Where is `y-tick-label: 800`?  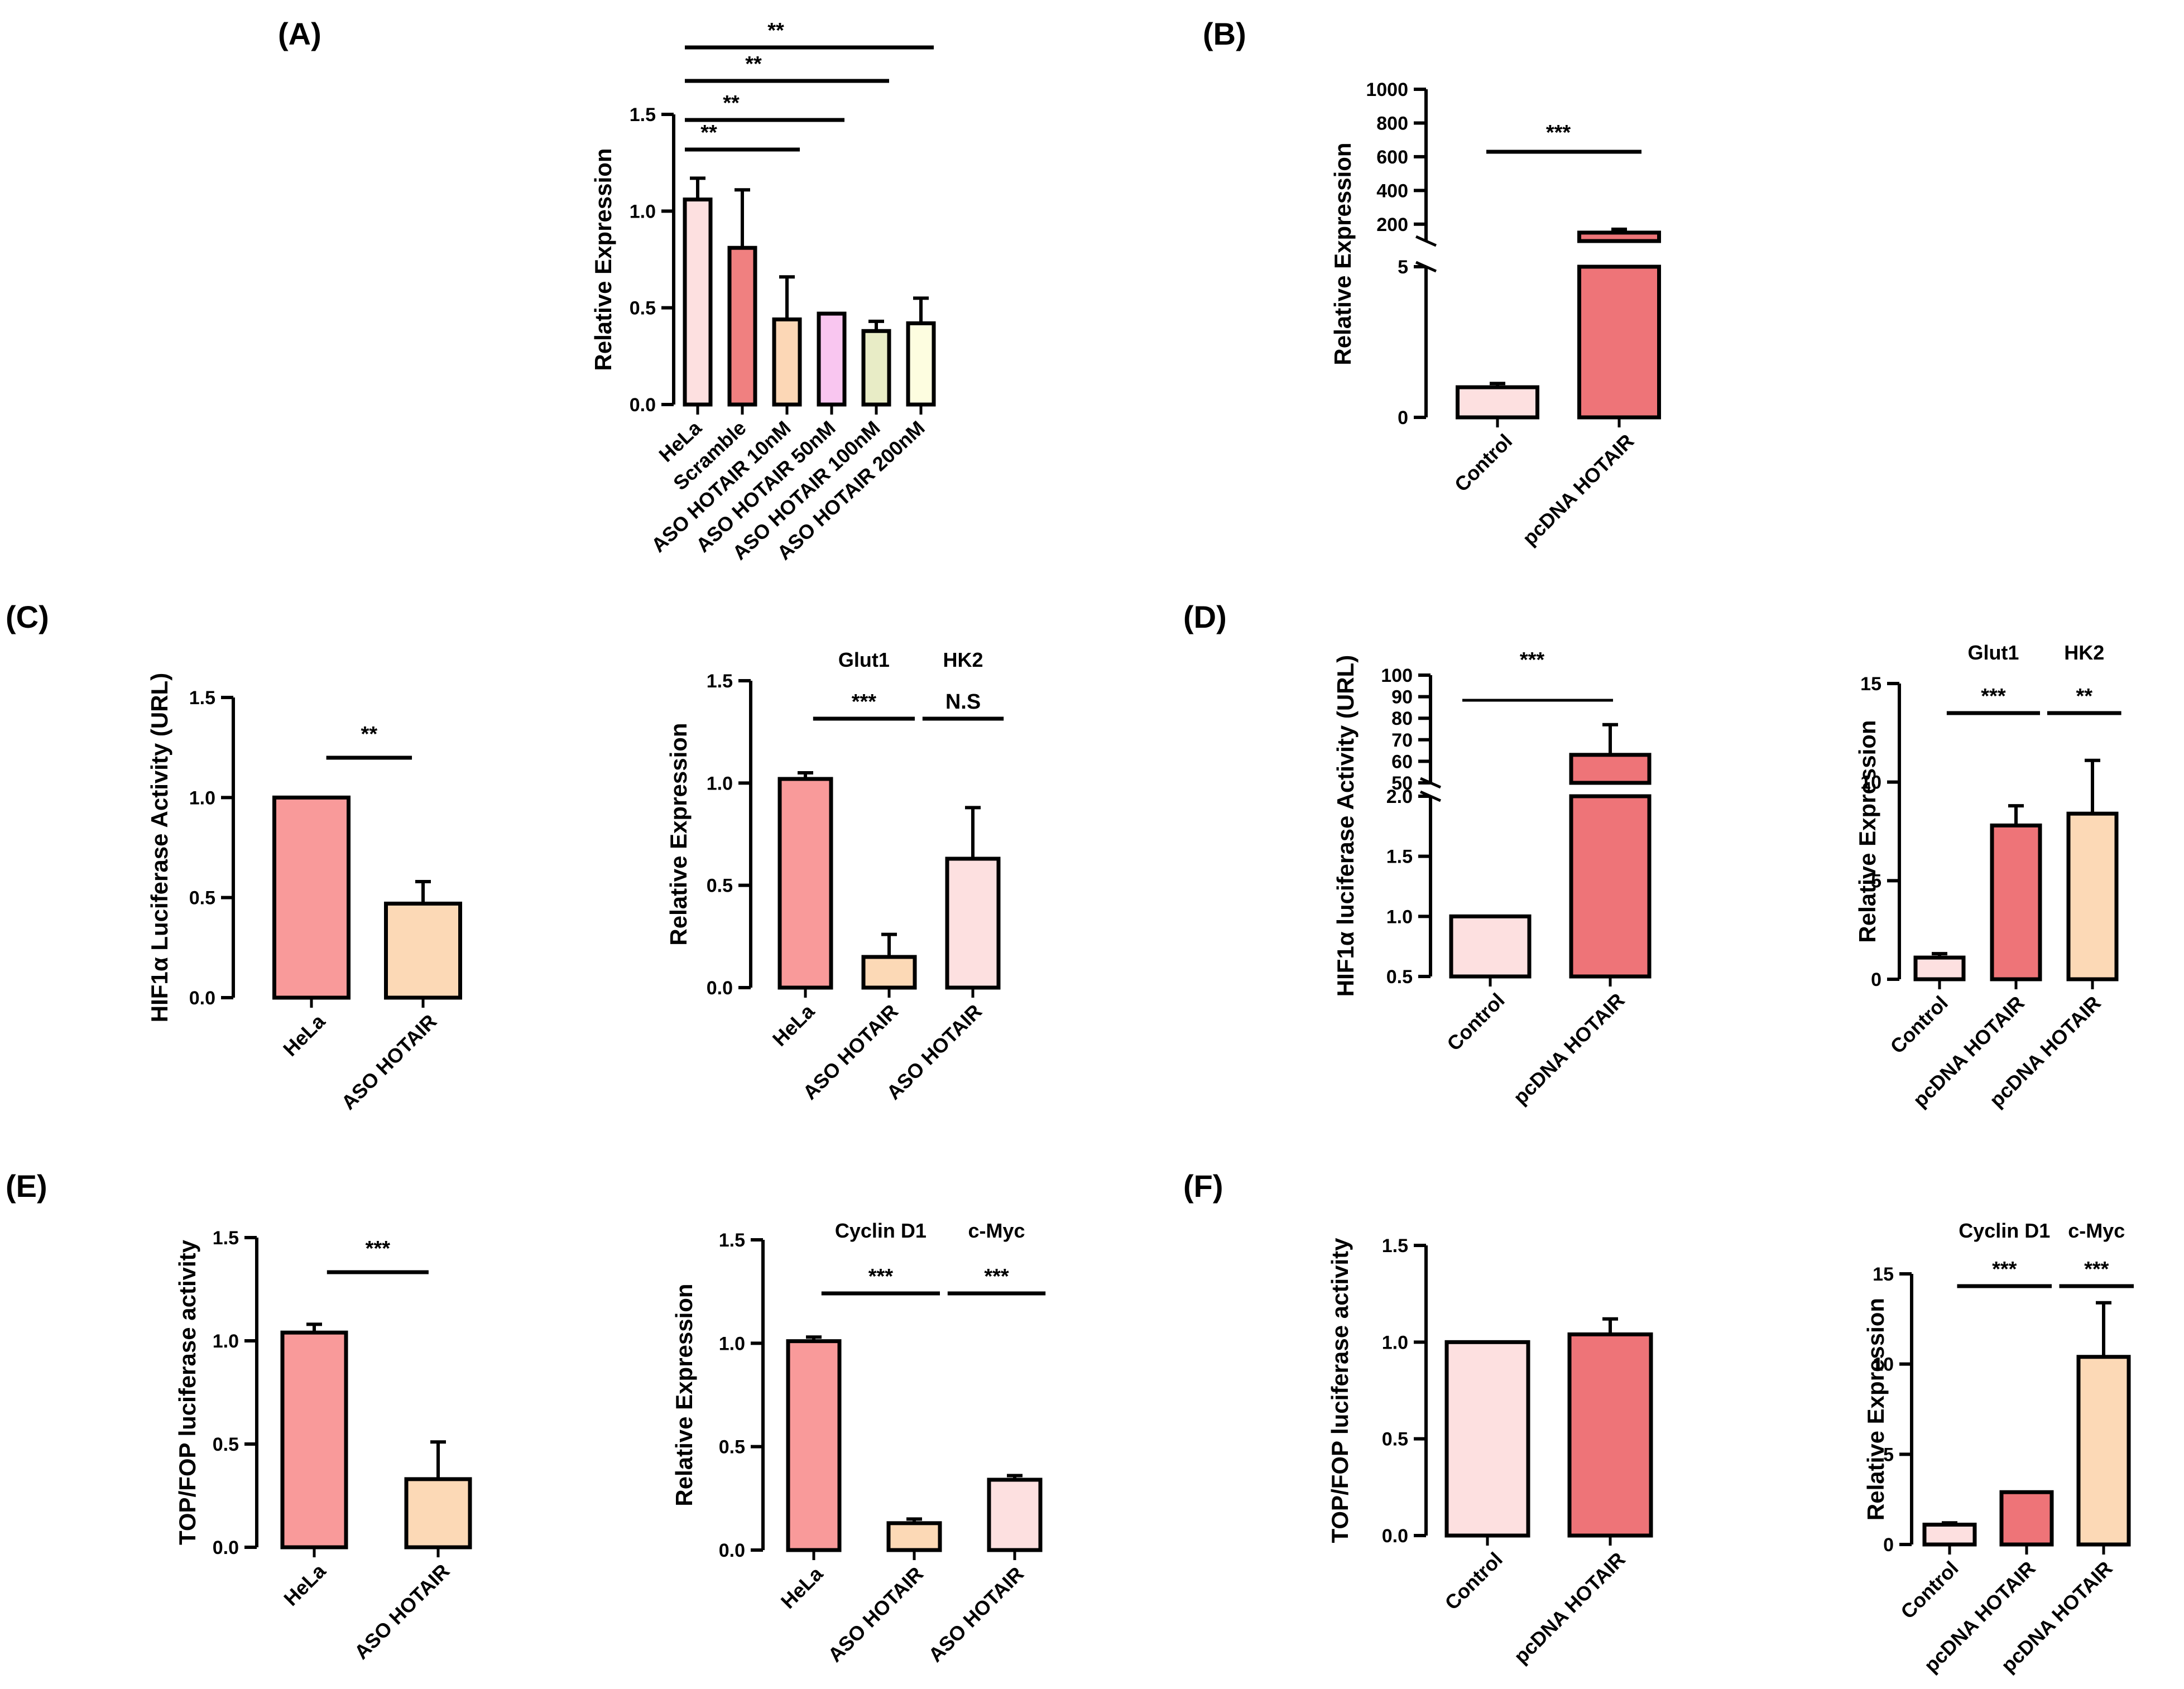
y-tick-label: 800 is located at coordinates (1392, 124).